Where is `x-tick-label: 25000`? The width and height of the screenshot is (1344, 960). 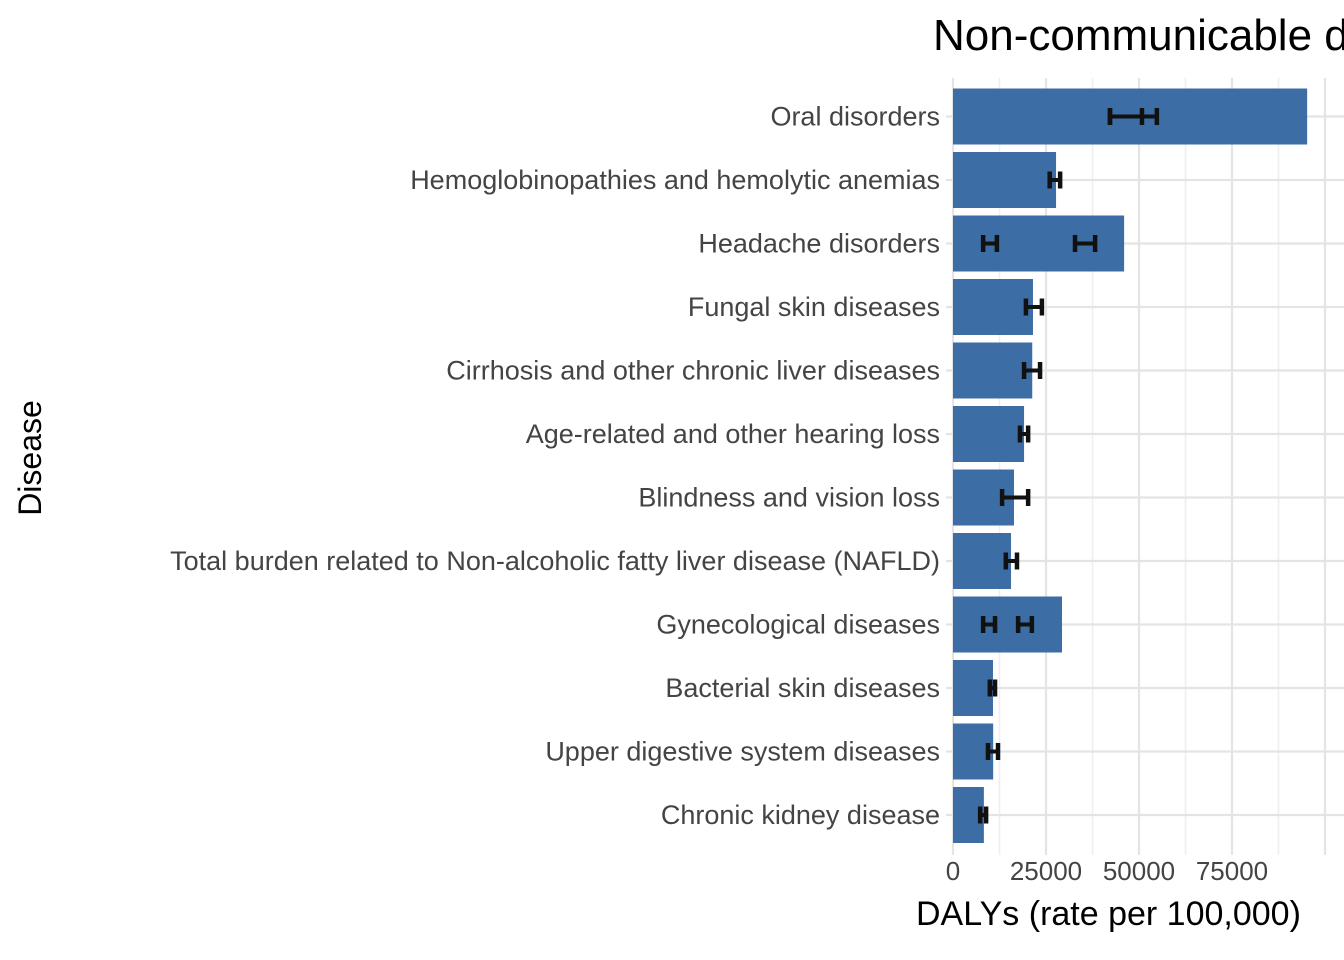 x-tick-label: 25000 is located at coordinates (1046, 871).